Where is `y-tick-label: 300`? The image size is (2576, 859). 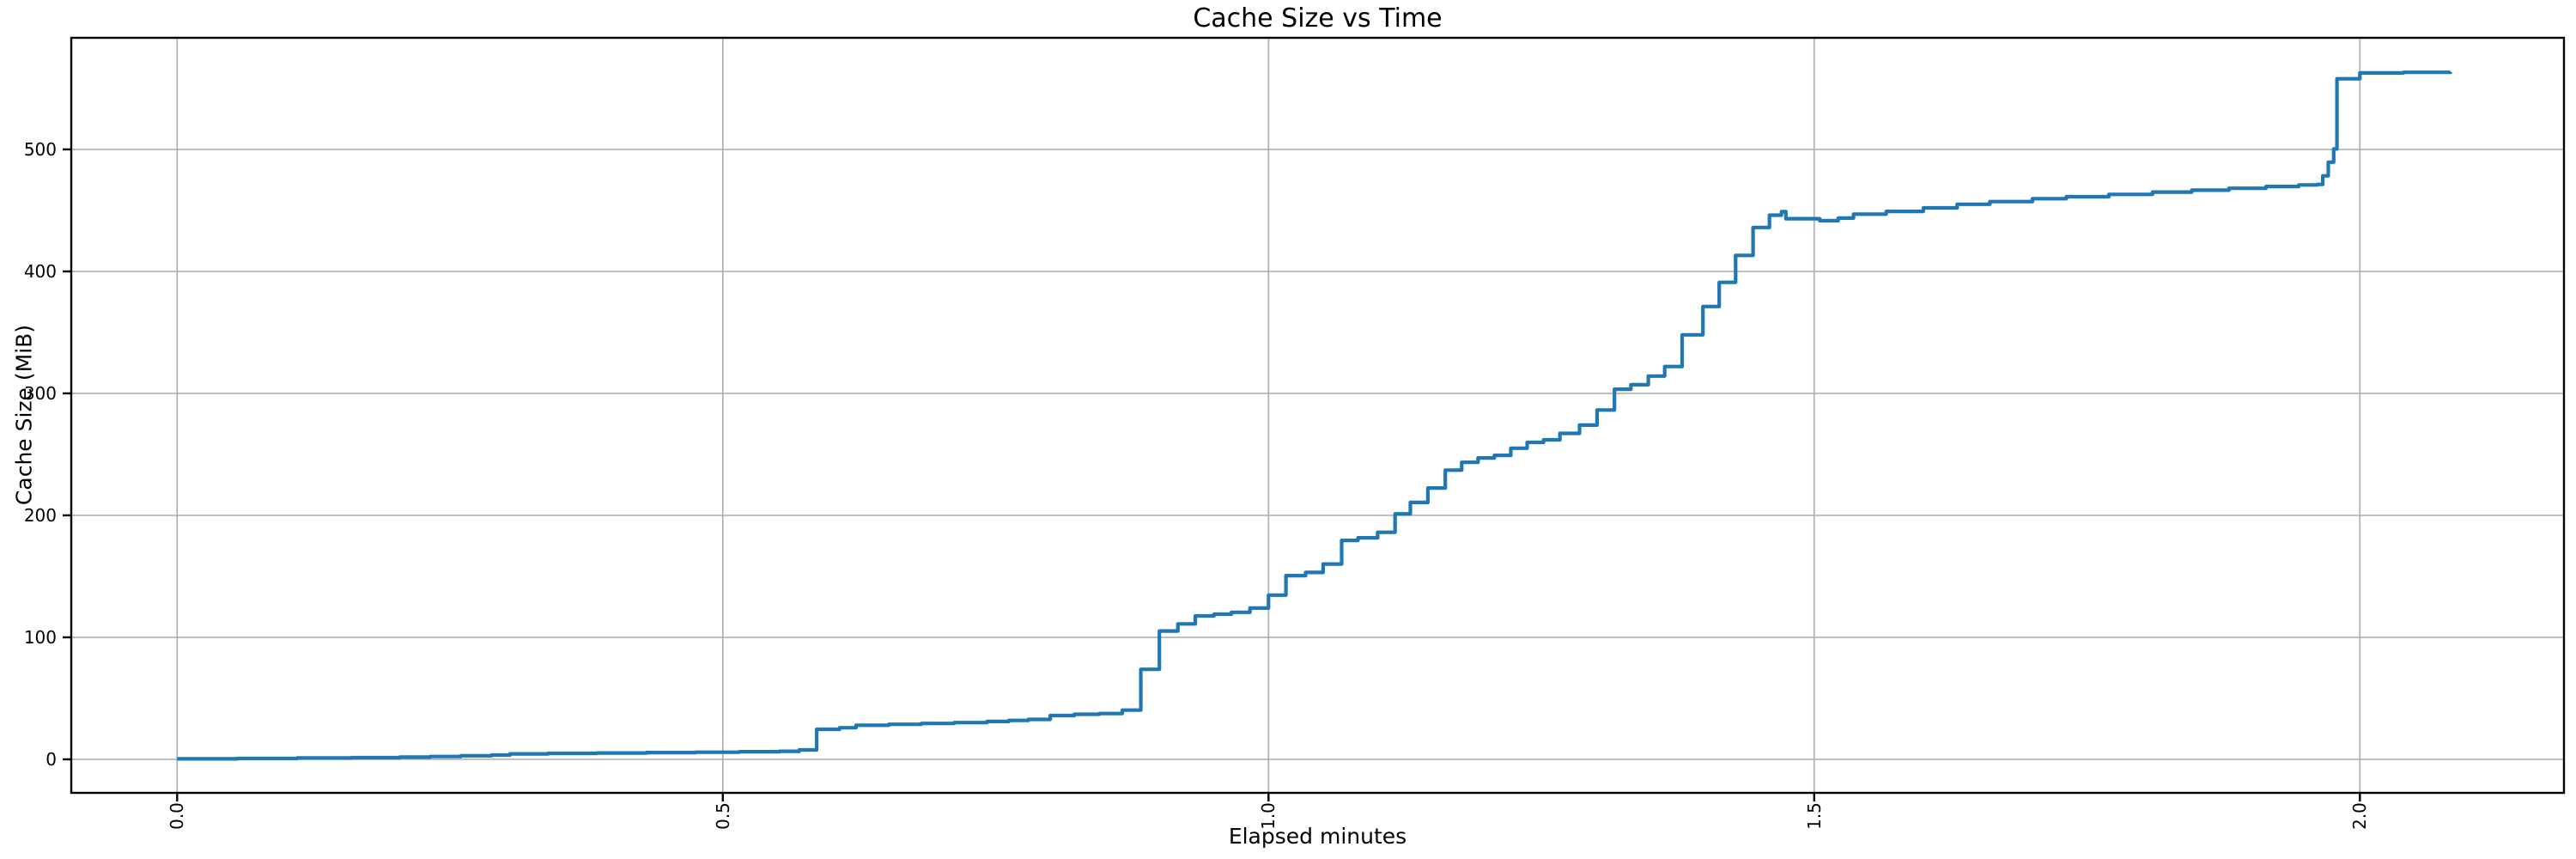
y-tick-label: 300 is located at coordinates (40, 393).